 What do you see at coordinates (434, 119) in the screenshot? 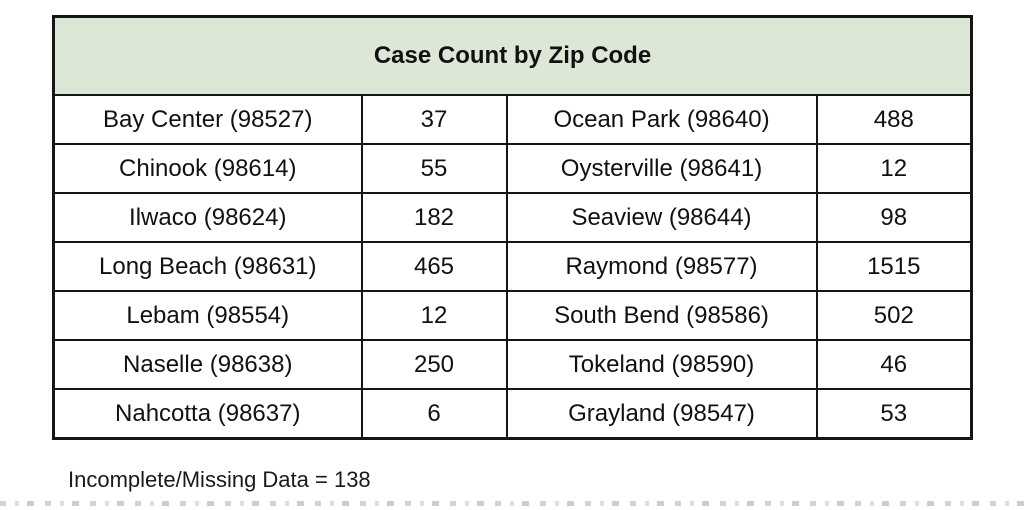
I see `case-count-cell: 37` at bounding box center [434, 119].